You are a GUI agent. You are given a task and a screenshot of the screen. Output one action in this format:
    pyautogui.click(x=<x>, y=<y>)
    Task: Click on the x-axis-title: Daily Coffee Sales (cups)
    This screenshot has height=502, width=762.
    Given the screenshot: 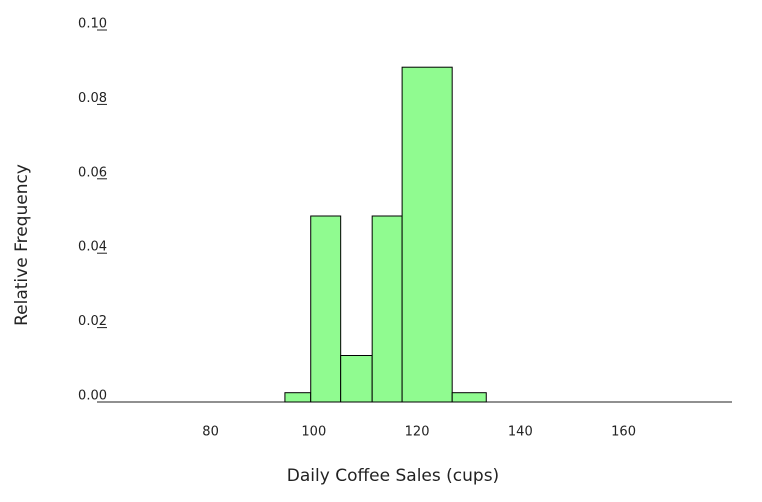 What is the action you would take?
    pyautogui.click(x=393, y=476)
    